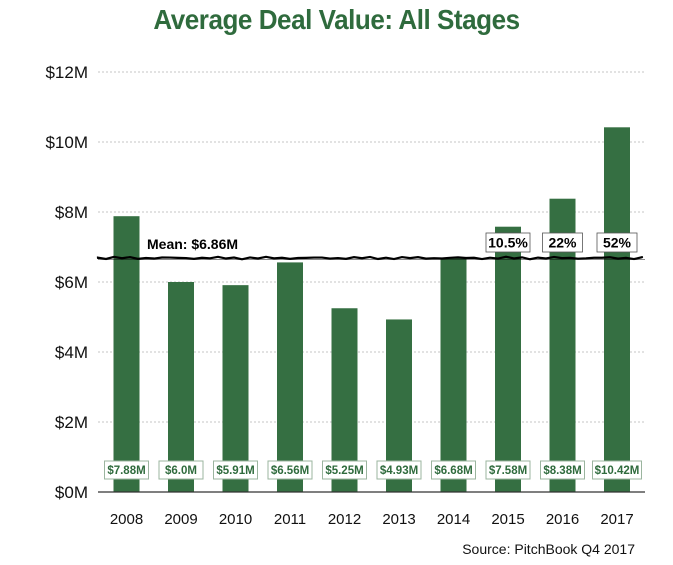 Image resolution: width=673 pixels, height=565 pixels. I want to click on mean-line-group: Mean: $6.86M, so click(370, 248).